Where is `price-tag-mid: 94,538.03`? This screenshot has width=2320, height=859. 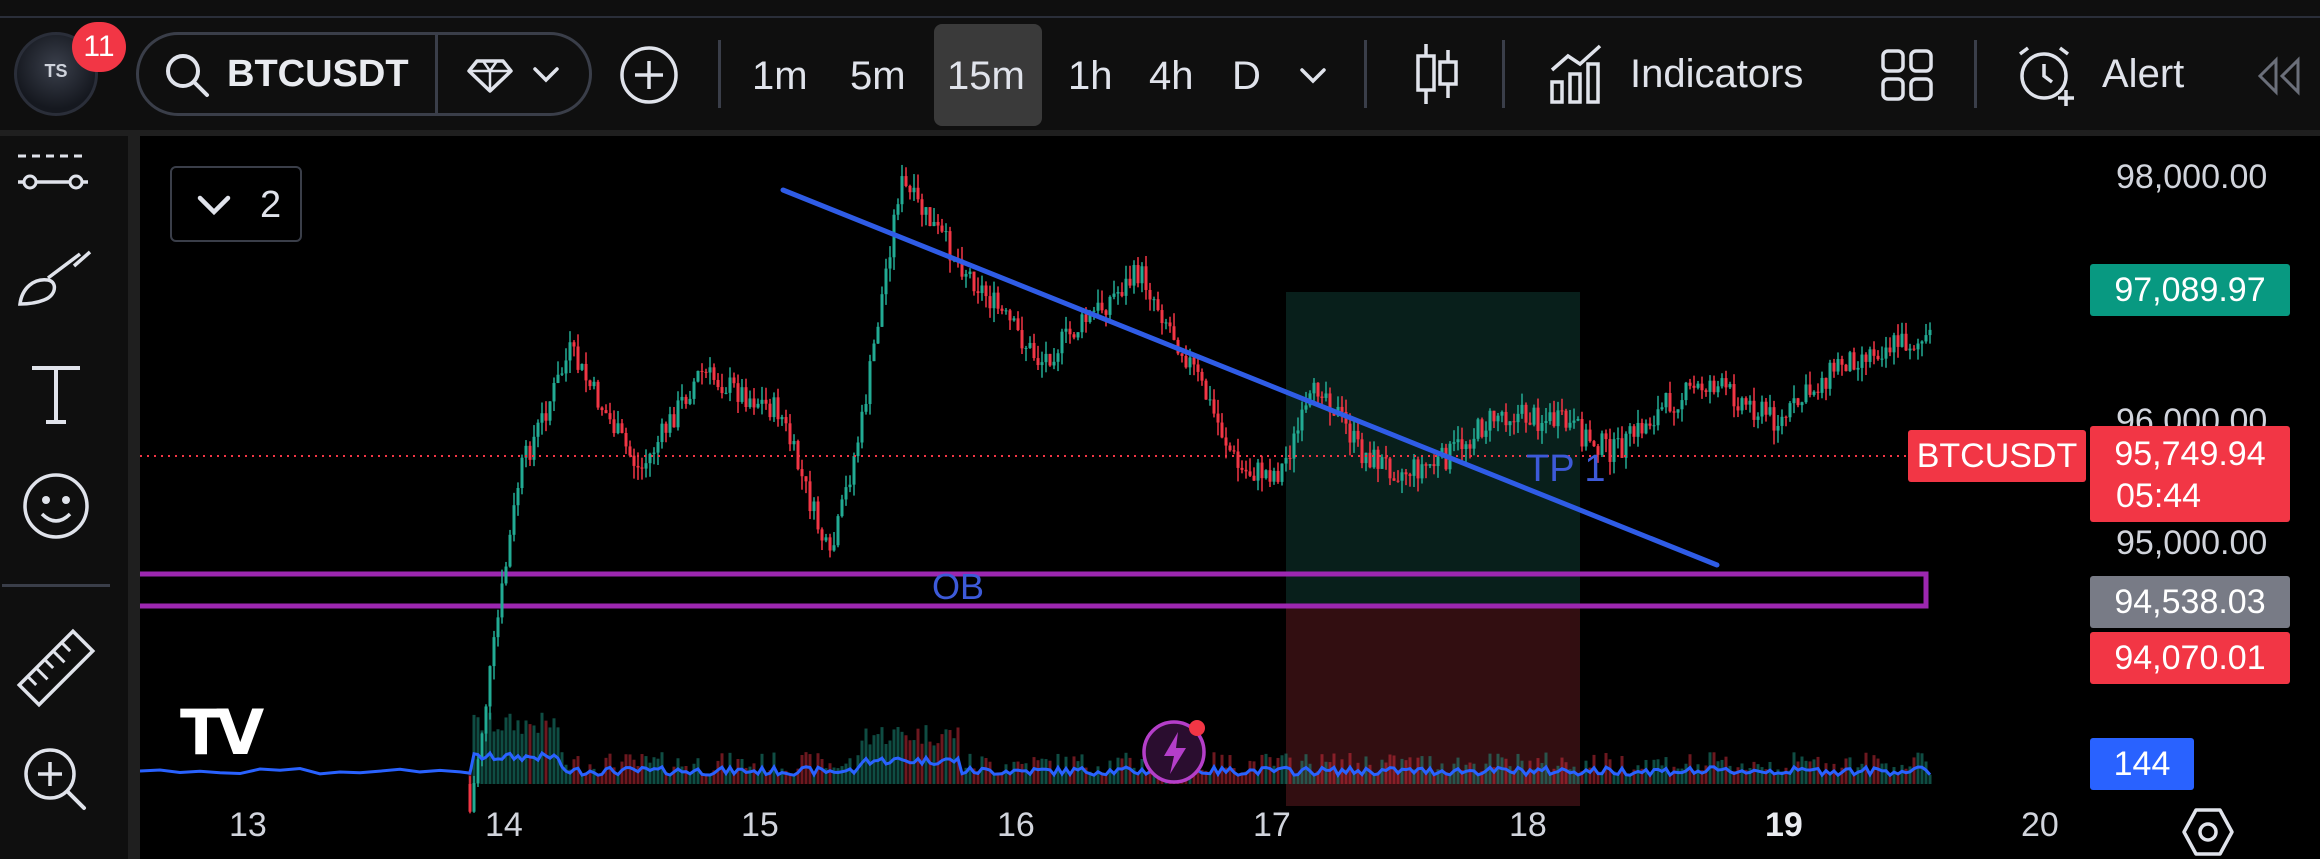 price-tag-mid: 94,538.03 is located at coordinates (2190, 602).